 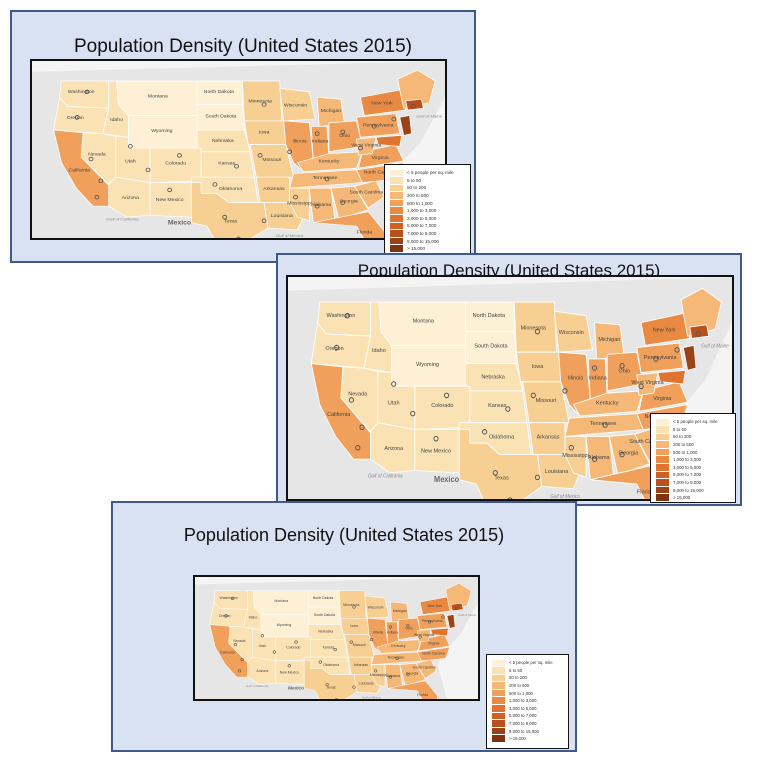 I want to click on legend-item: 5,000 to 7,000, so click(x=427, y=226).